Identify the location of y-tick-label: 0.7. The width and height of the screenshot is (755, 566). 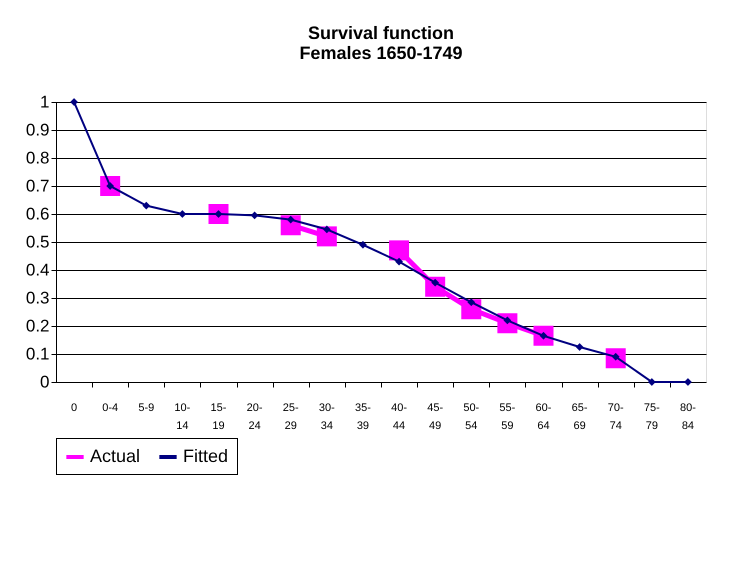
(38, 186).